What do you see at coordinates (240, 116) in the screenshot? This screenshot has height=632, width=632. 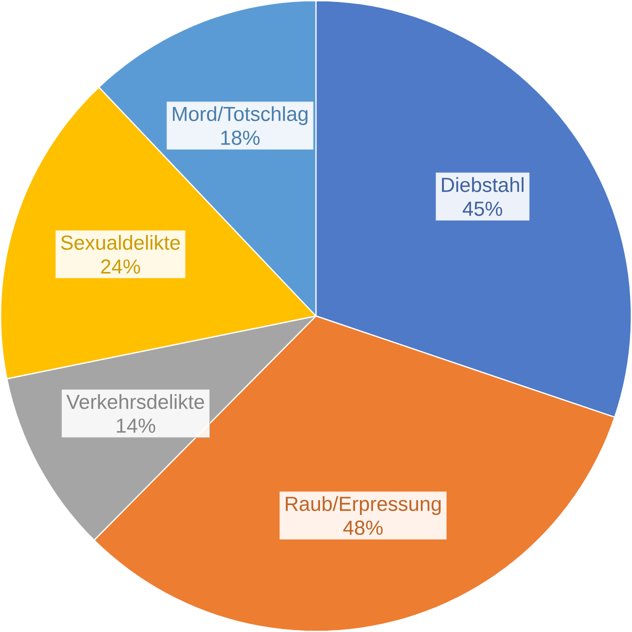 I see `slice-label: Mord/Totschlag` at bounding box center [240, 116].